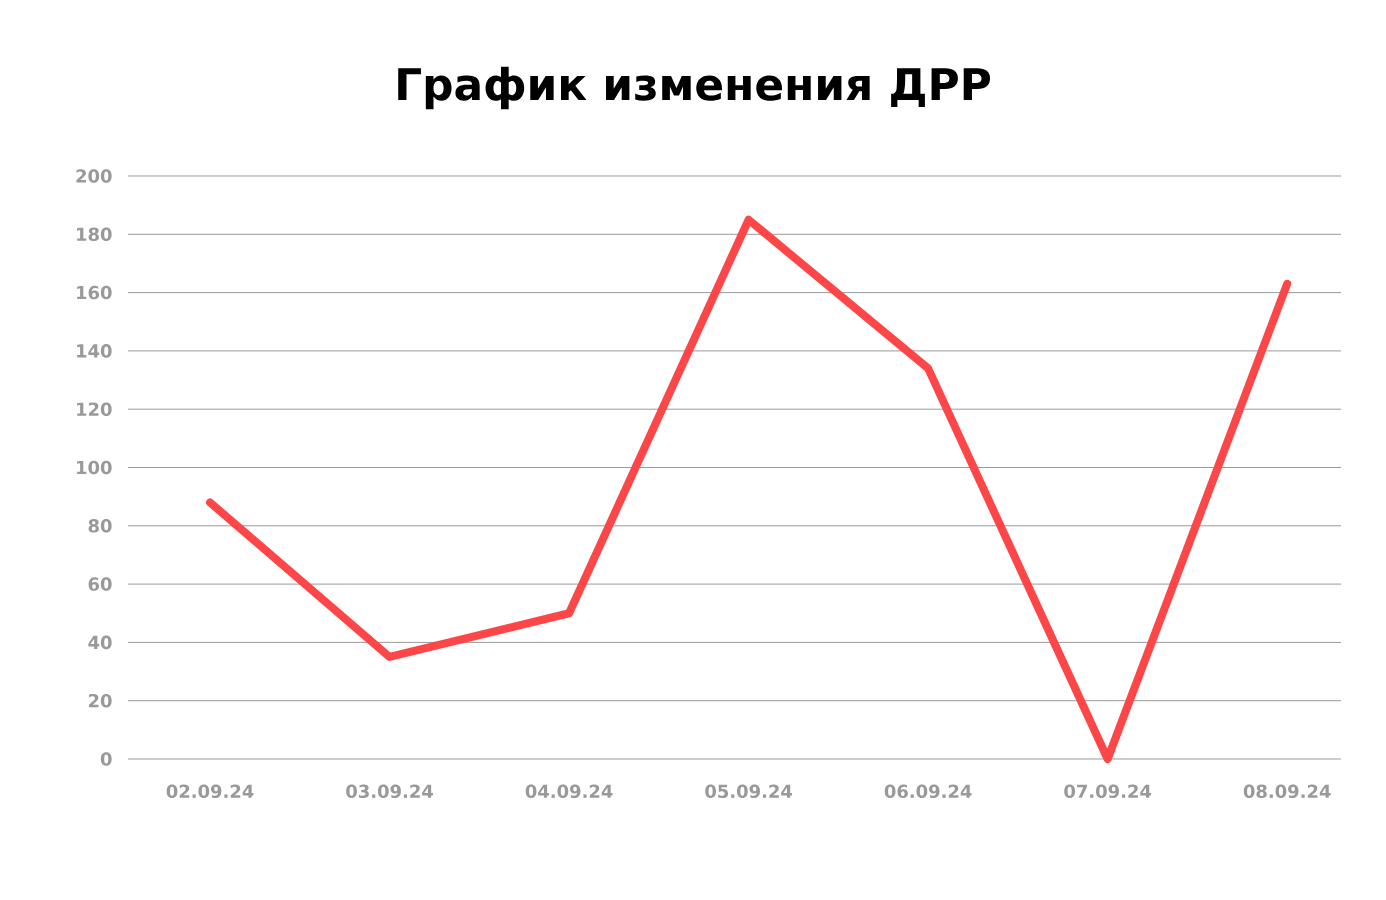 The height and width of the screenshot is (900, 1386). Describe the element at coordinates (94, 467) in the screenshot. I see `y-tick-label: 100` at that location.